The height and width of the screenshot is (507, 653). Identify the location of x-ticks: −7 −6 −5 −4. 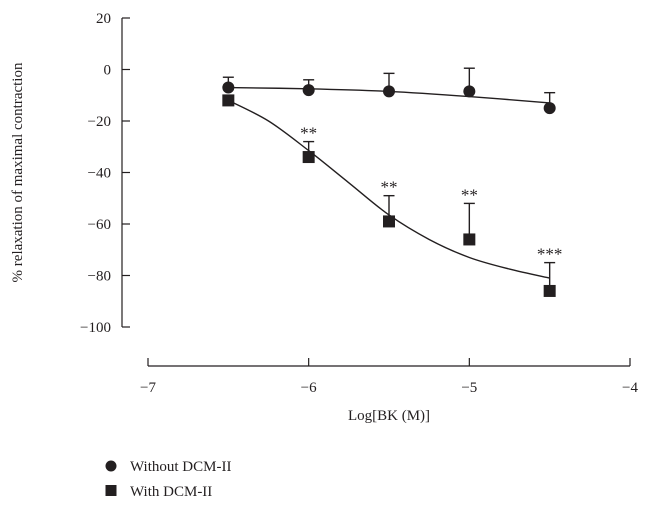
(389, 377).